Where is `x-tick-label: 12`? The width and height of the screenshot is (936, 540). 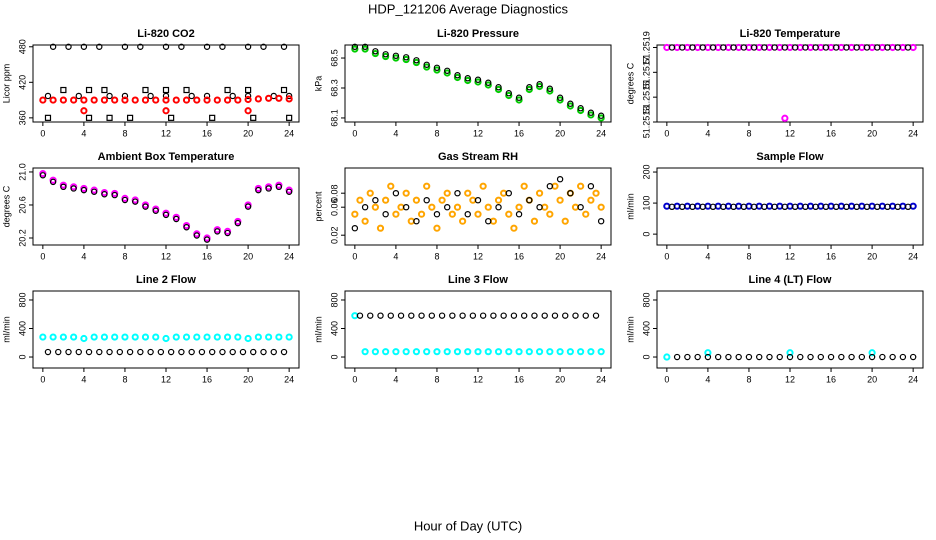 x-tick-label: 12 is located at coordinates (790, 379).